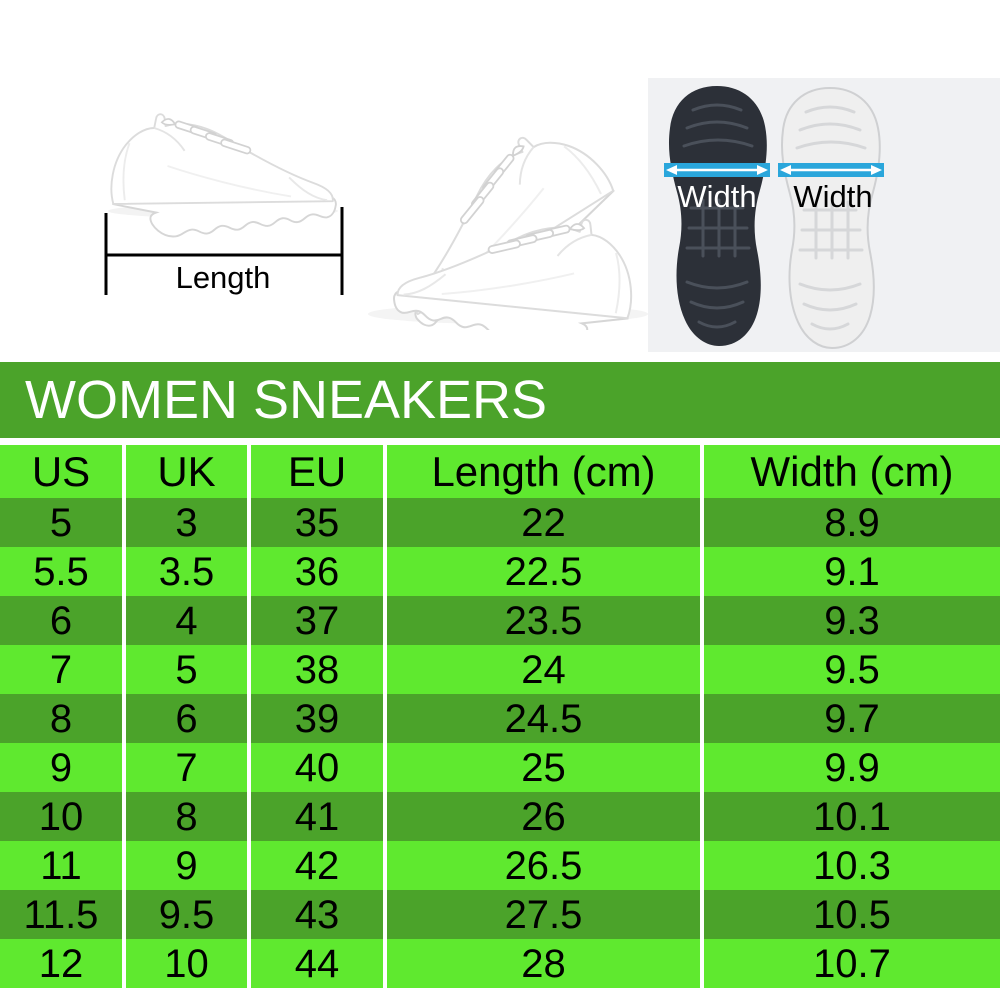  What do you see at coordinates (543, 718) in the screenshot?
I see `table-cell: 24.5` at bounding box center [543, 718].